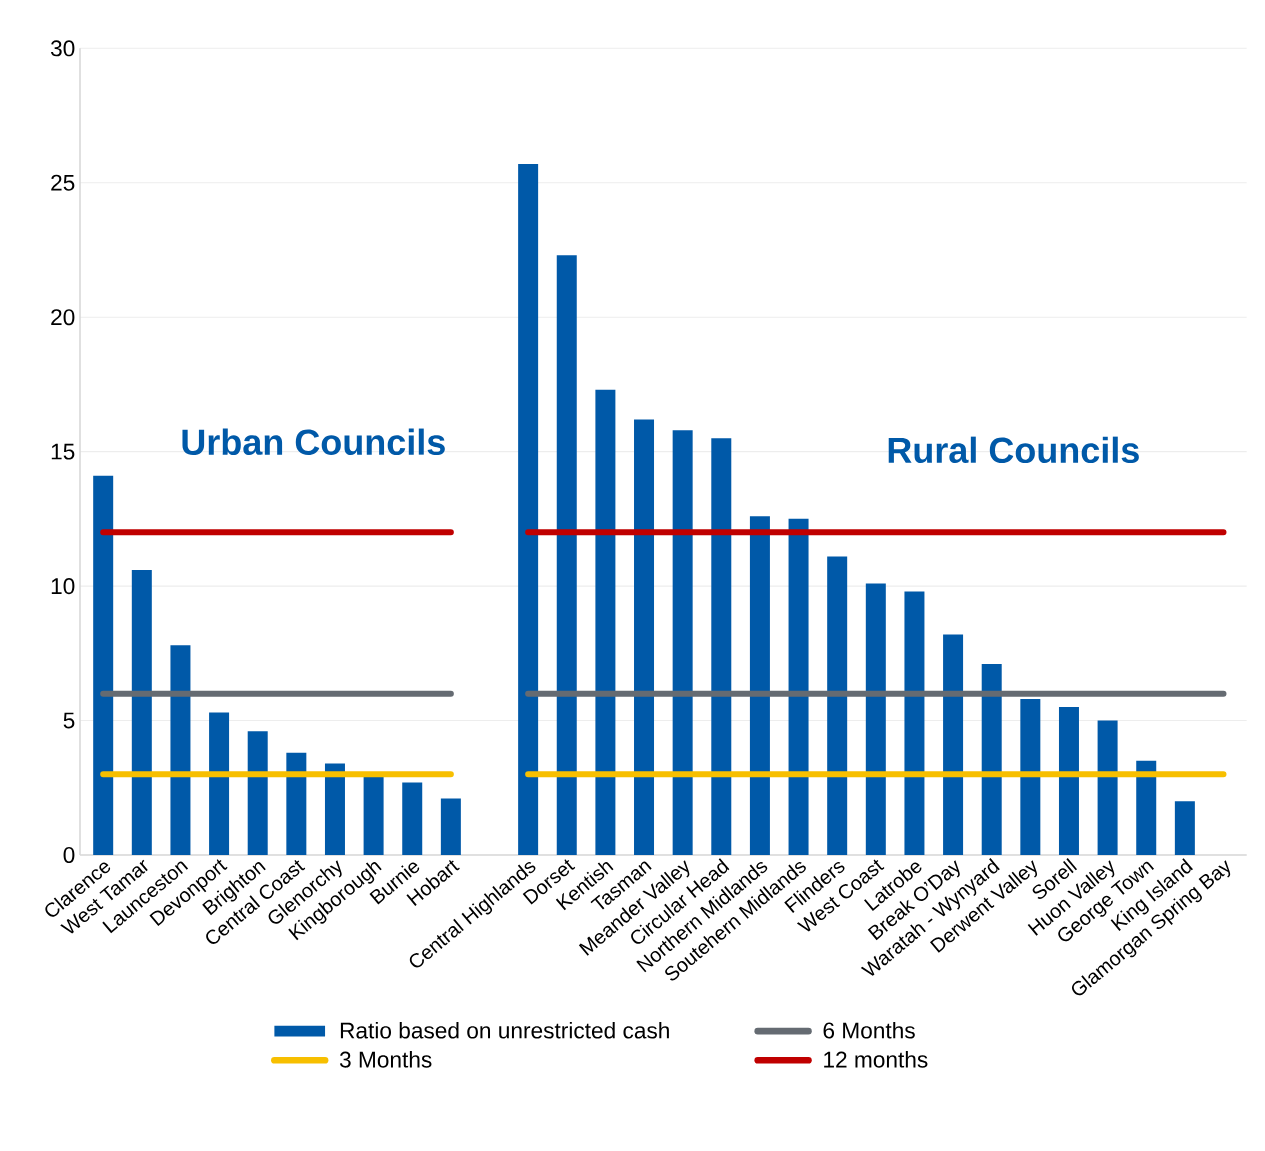 The image size is (1265, 1151). Describe the element at coordinates (62, 48) in the screenshot. I see `y-tick-label: 30` at that location.